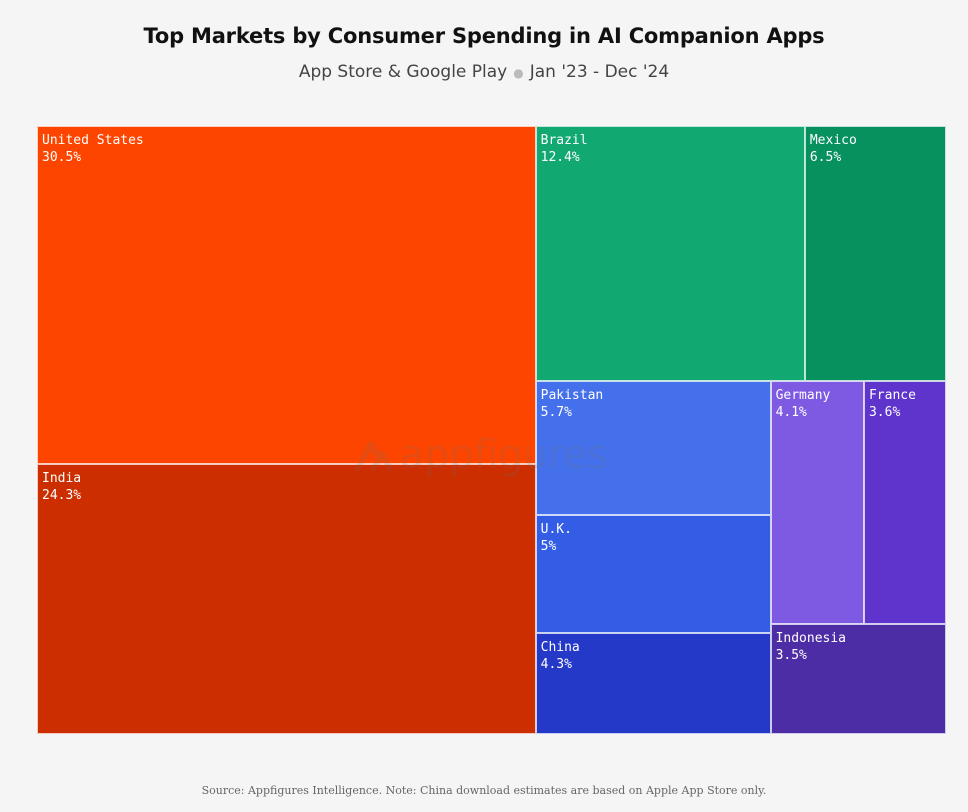  I want to click on tile-label: Germany, so click(803, 395).